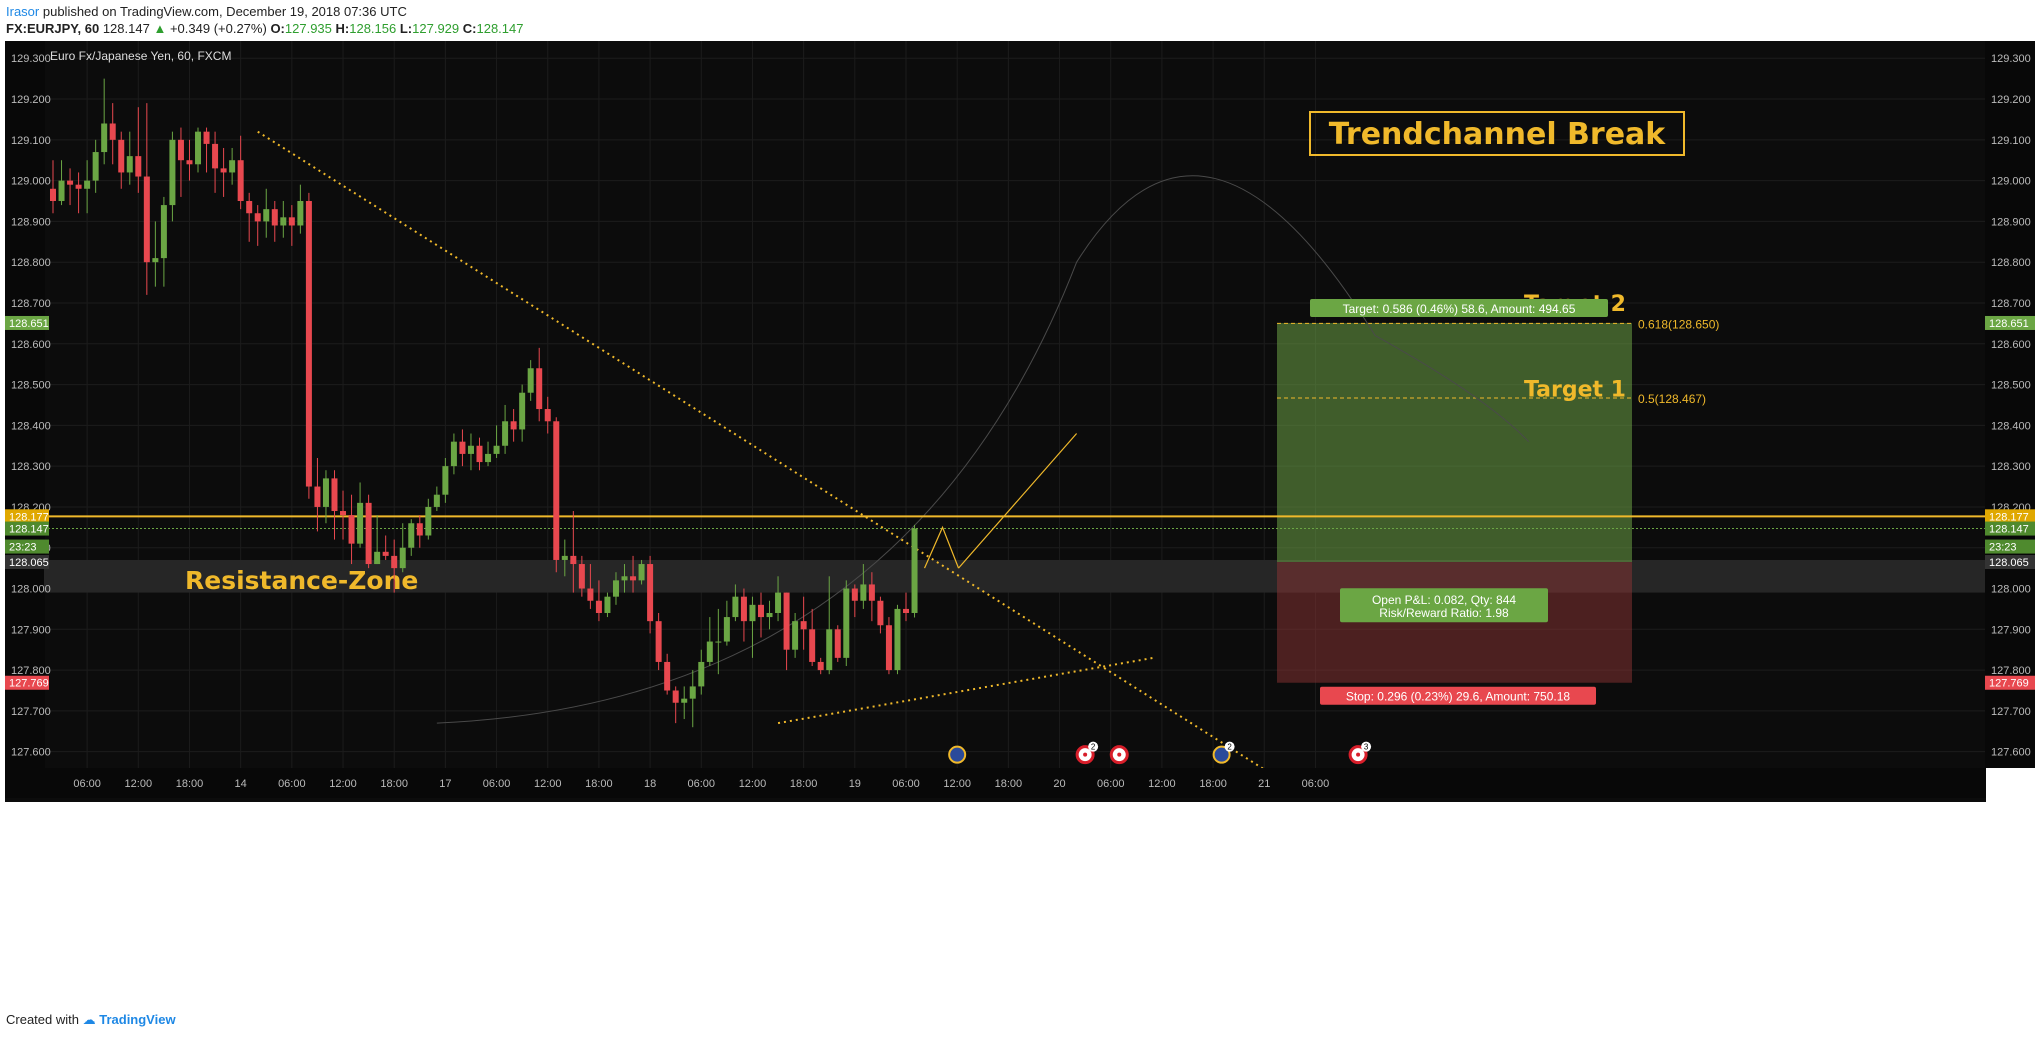 This screenshot has height=1038, width=2041. What do you see at coordinates (2010, 322) in the screenshot?
I see `target-price-tag-right-bg` at bounding box center [2010, 322].